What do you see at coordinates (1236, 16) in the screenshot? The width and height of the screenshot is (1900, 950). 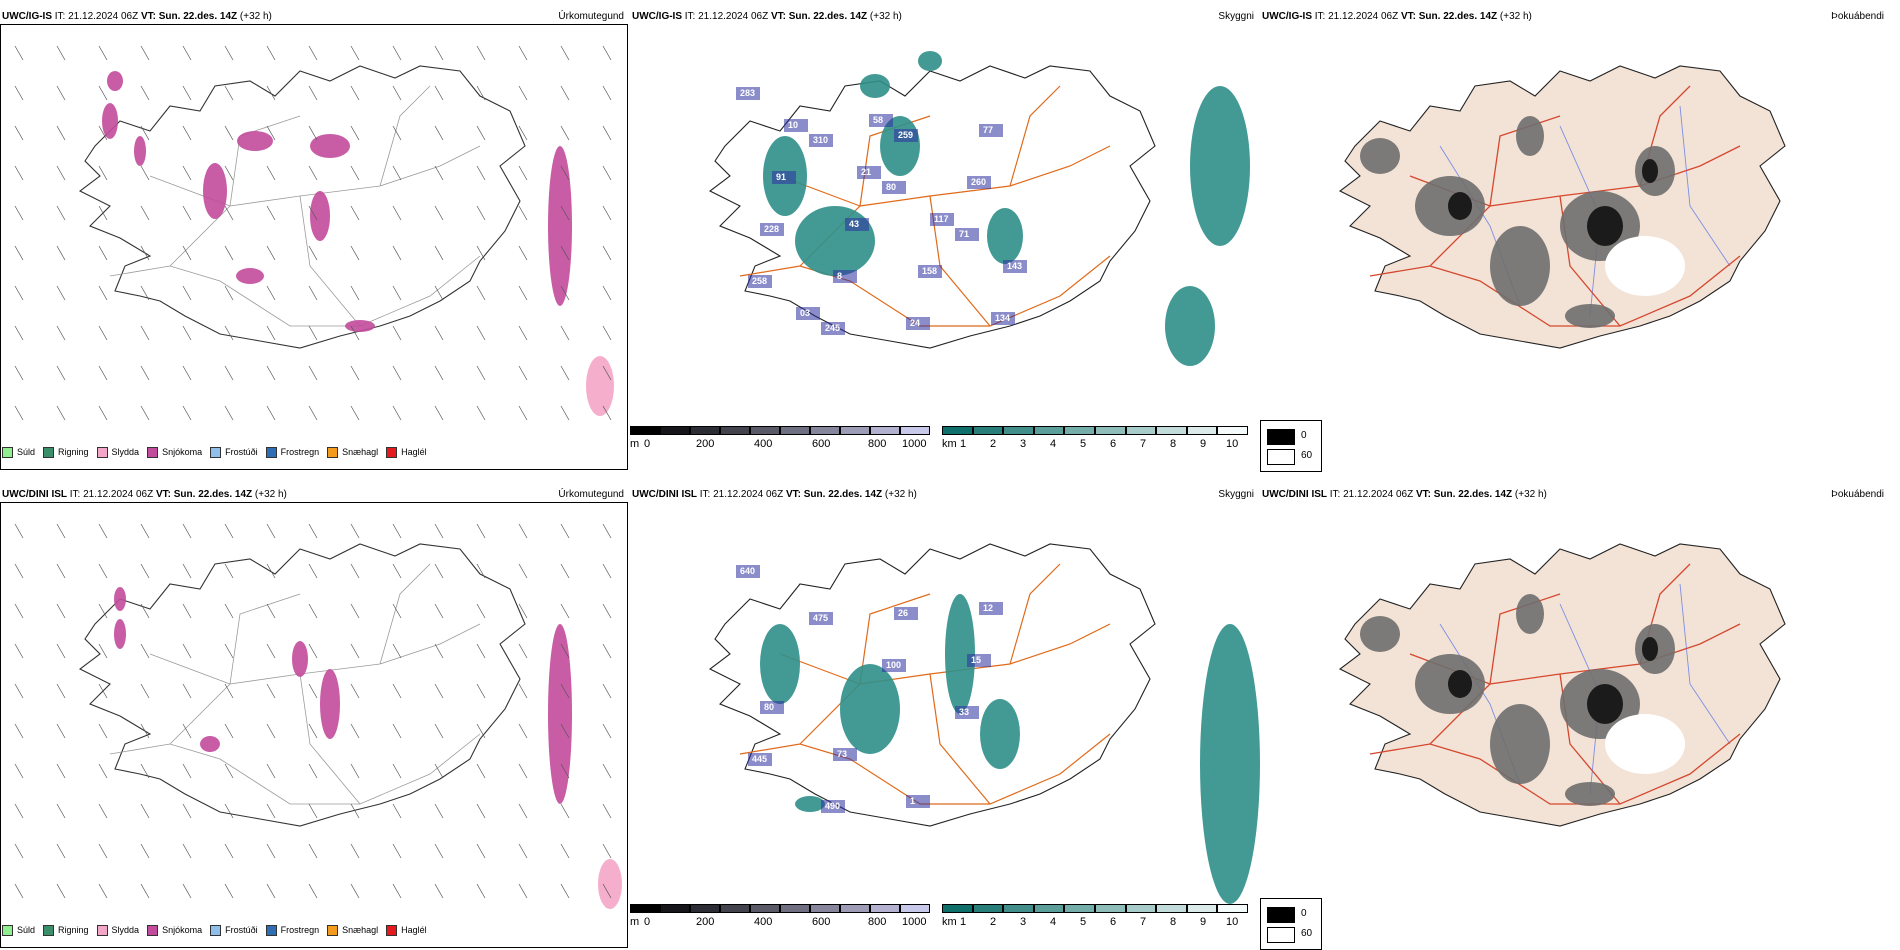 I see `panel-title: Skyggni` at bounding box center [1236, 16].